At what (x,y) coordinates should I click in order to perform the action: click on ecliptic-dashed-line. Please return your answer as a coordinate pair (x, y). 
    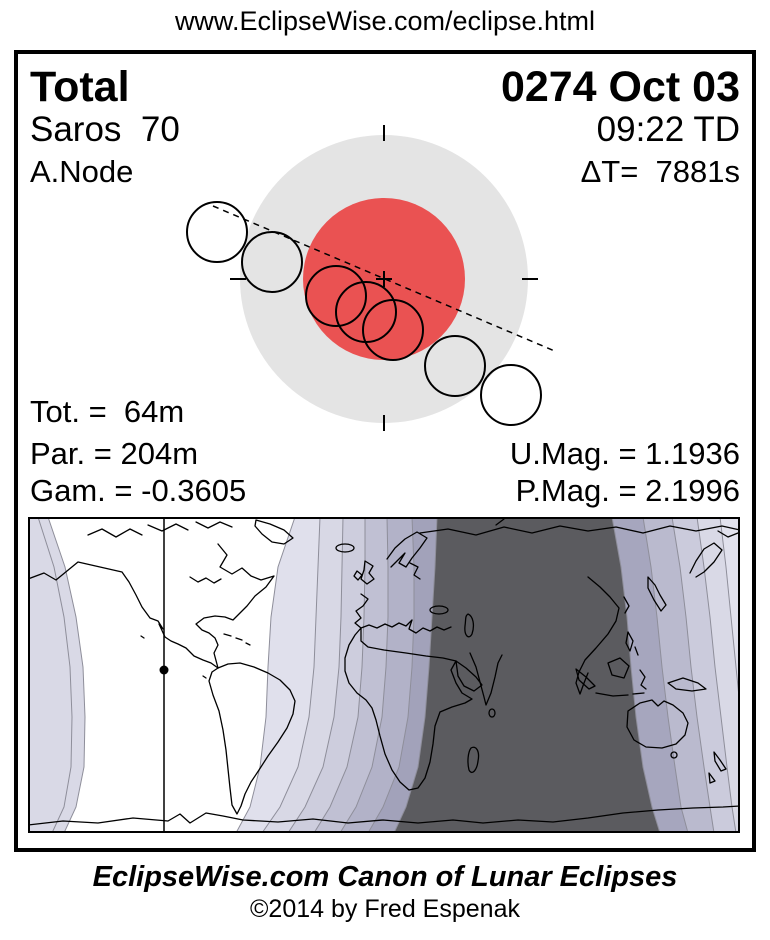
    Looking at the image, I should click on (385, 279).